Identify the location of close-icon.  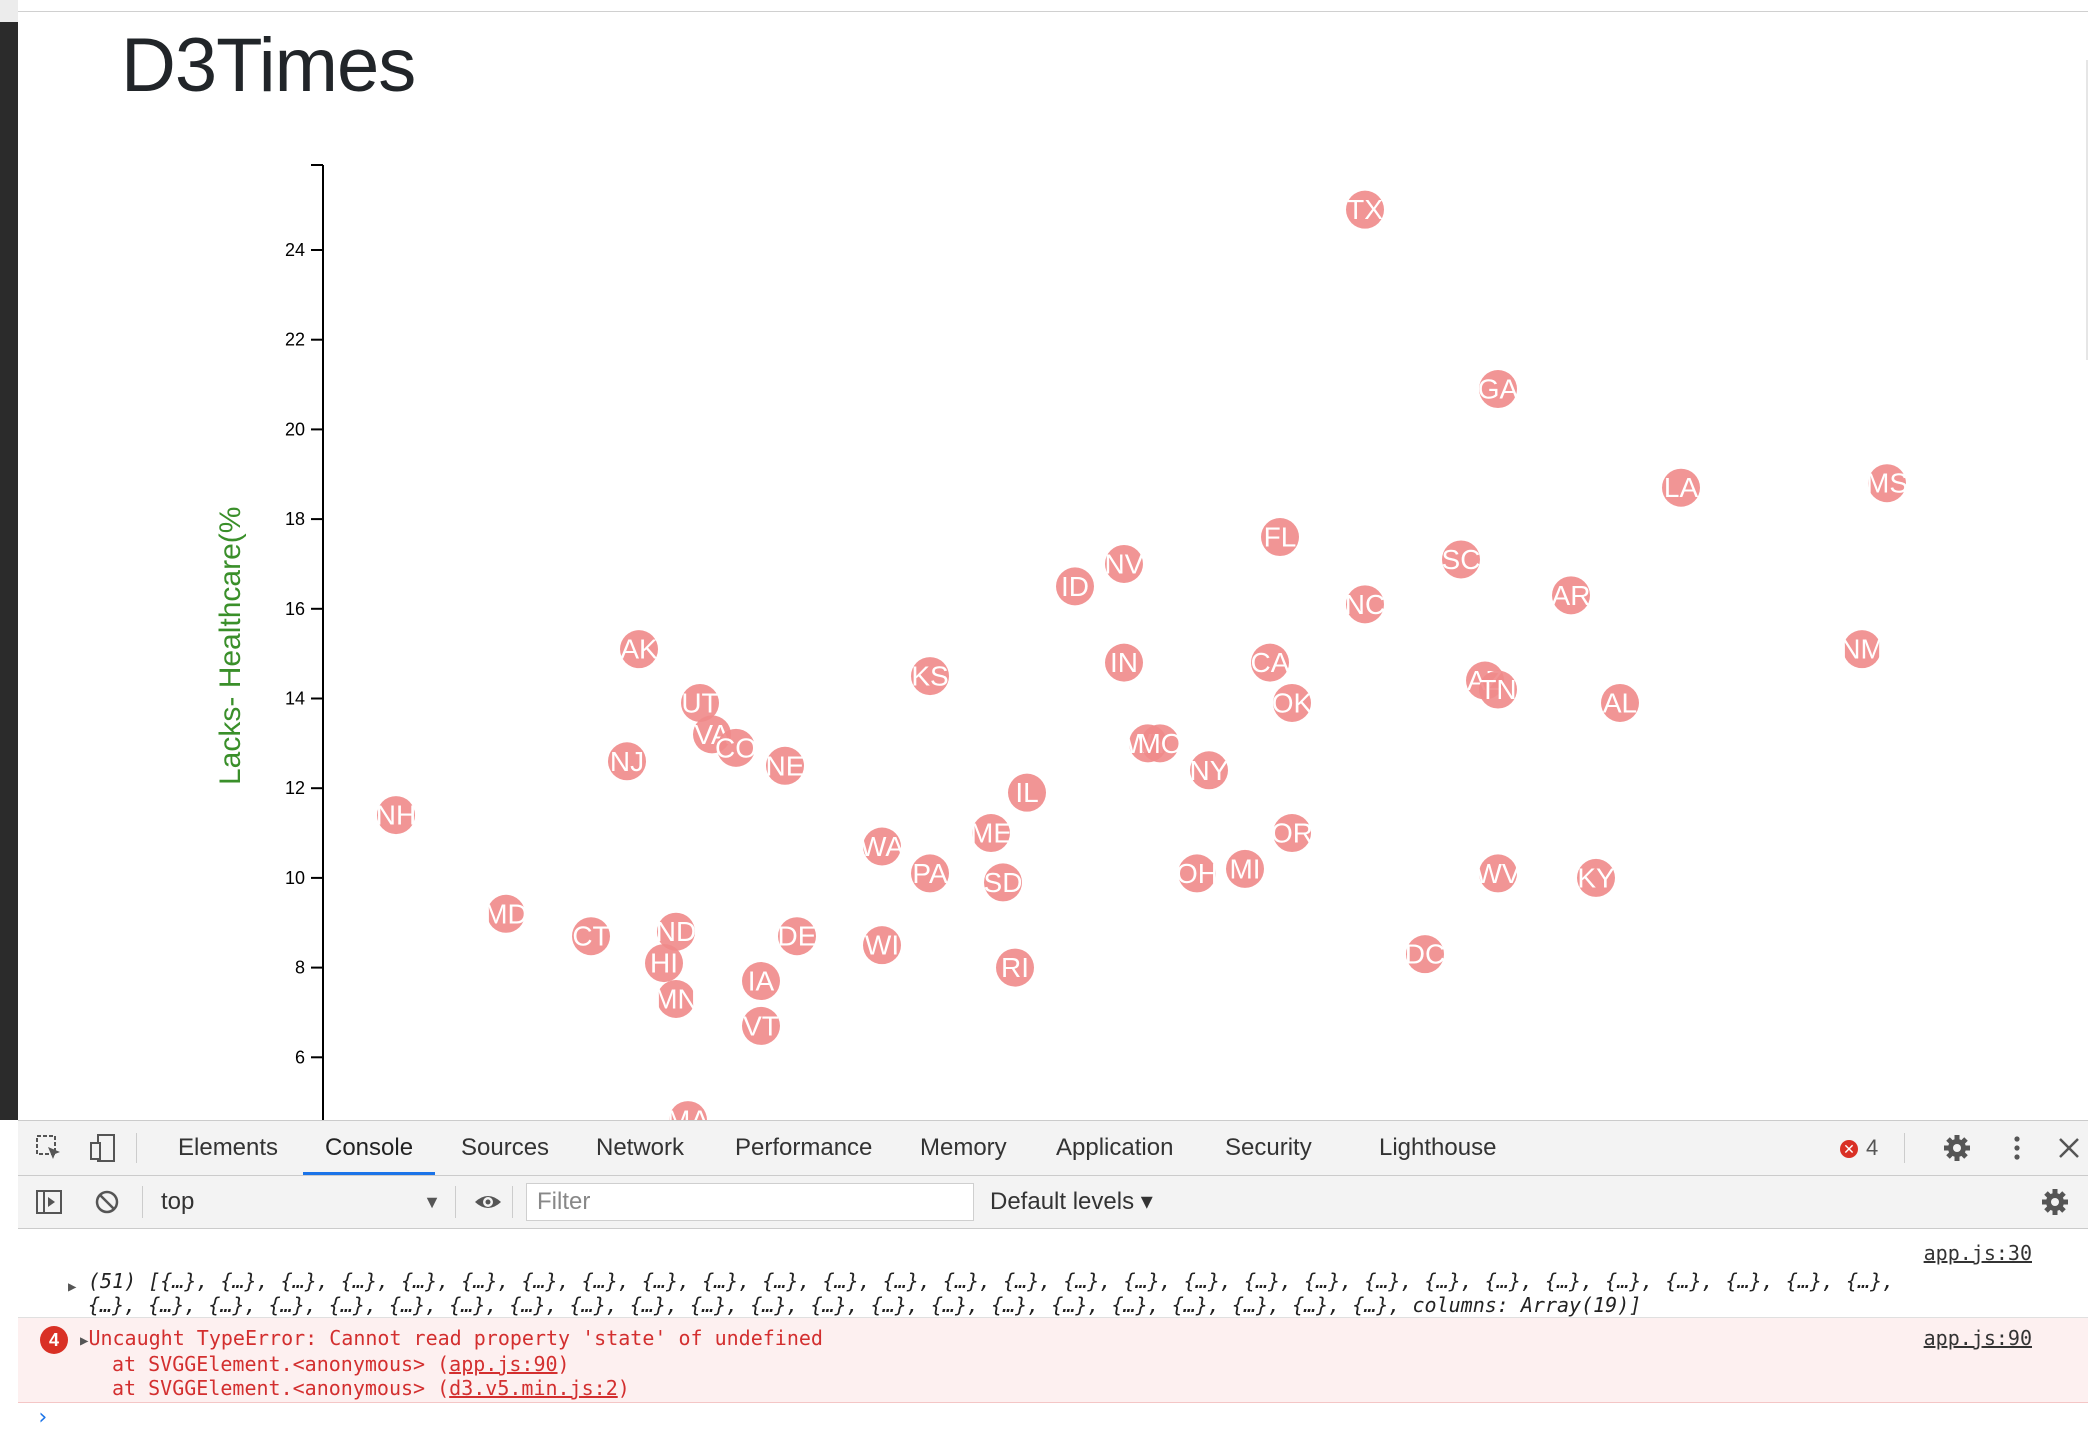
(2069, 1148).